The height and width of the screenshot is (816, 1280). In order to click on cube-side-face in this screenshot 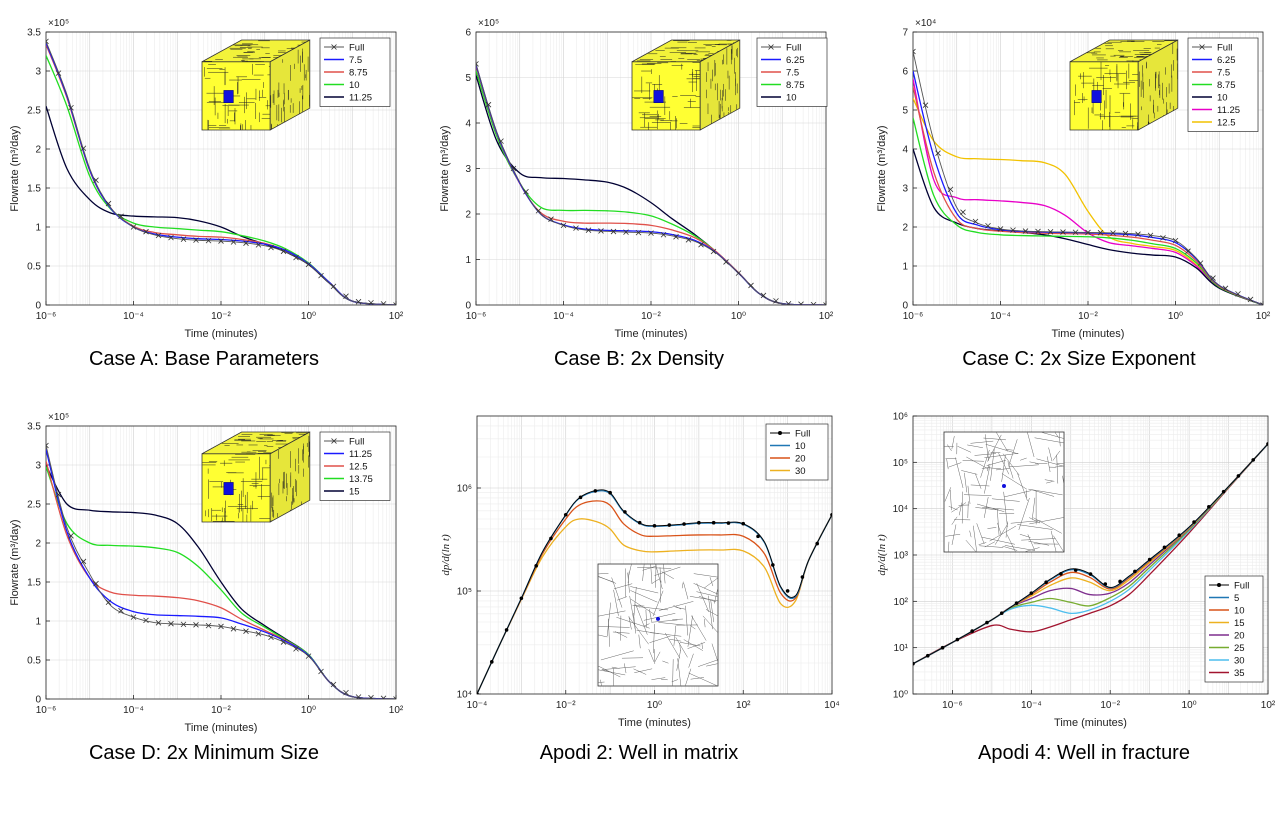, I will do `click(1158, 85)`.